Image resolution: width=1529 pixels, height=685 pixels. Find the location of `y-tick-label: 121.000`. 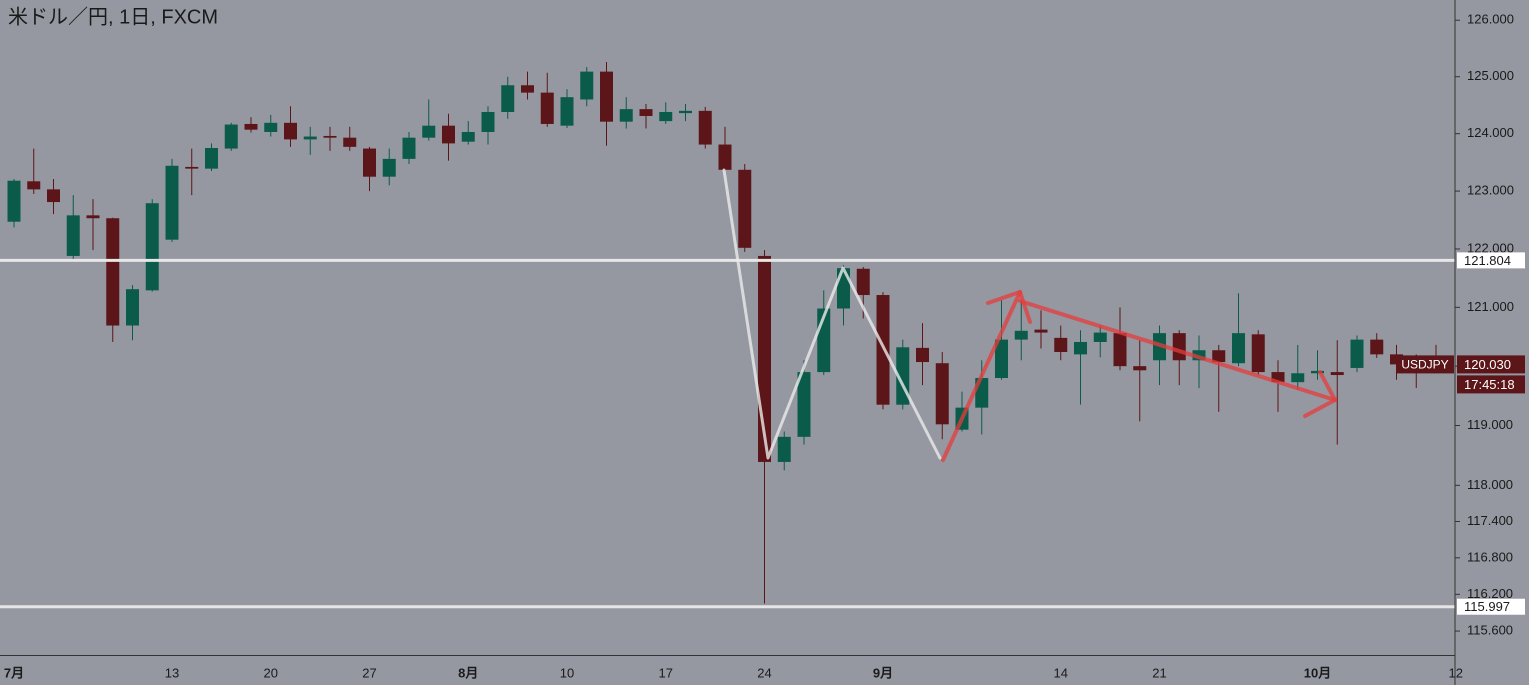

y-tick-label: 121.000 is located at coordinates (1490, 306).